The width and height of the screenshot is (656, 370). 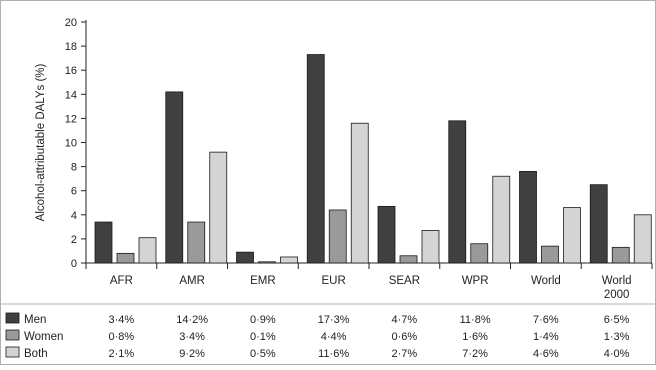 I want to click on x-category-label: AMR, so click(x=192, y=281).